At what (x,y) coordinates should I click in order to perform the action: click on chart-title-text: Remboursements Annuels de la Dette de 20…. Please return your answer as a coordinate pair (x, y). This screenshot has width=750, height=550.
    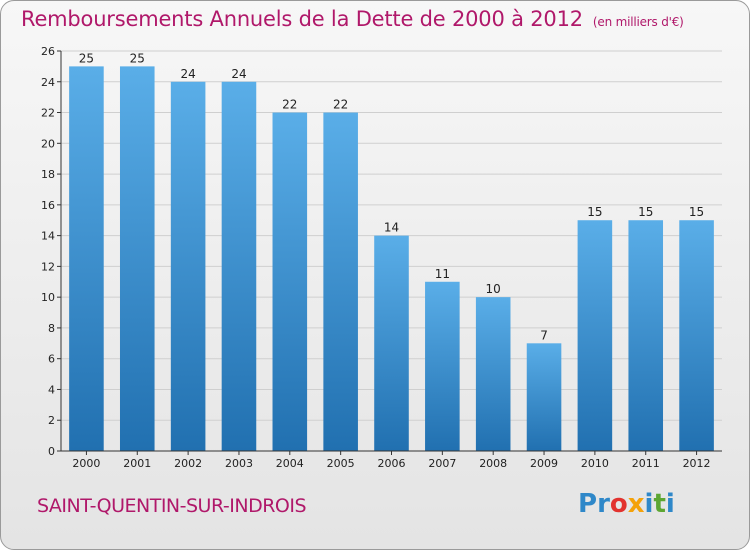
    Looking at the image, I should click on (302, 19).